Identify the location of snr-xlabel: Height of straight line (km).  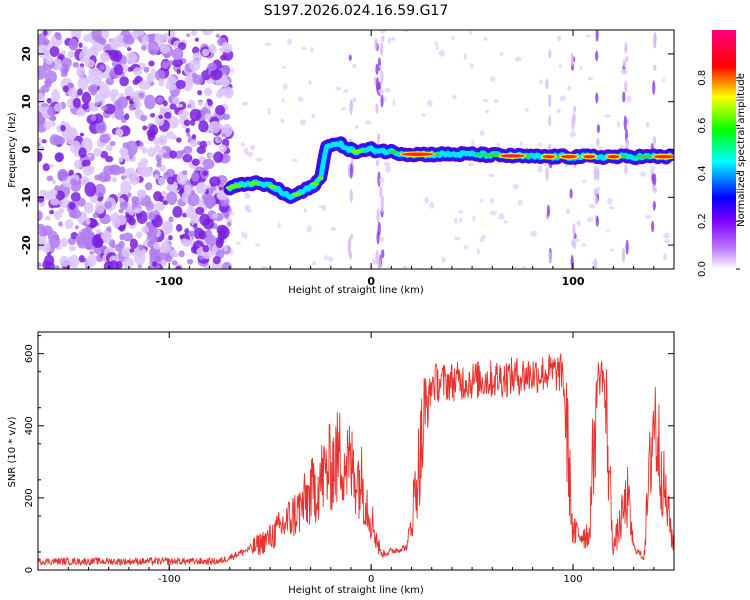
(356, 590).